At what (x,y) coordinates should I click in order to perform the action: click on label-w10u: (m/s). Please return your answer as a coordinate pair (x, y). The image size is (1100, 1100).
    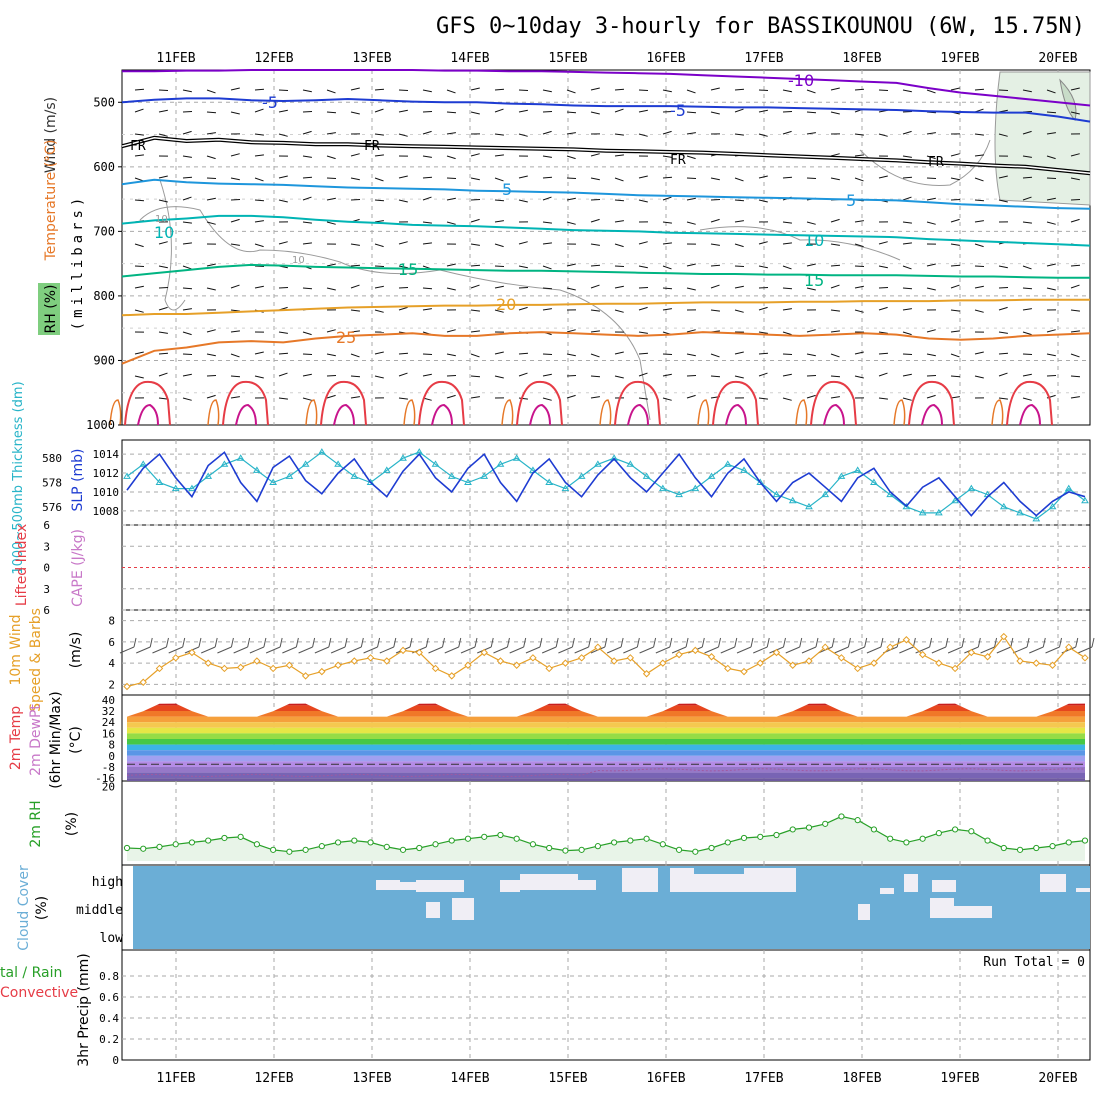
    Looking at the image, I should click on (76, 650).